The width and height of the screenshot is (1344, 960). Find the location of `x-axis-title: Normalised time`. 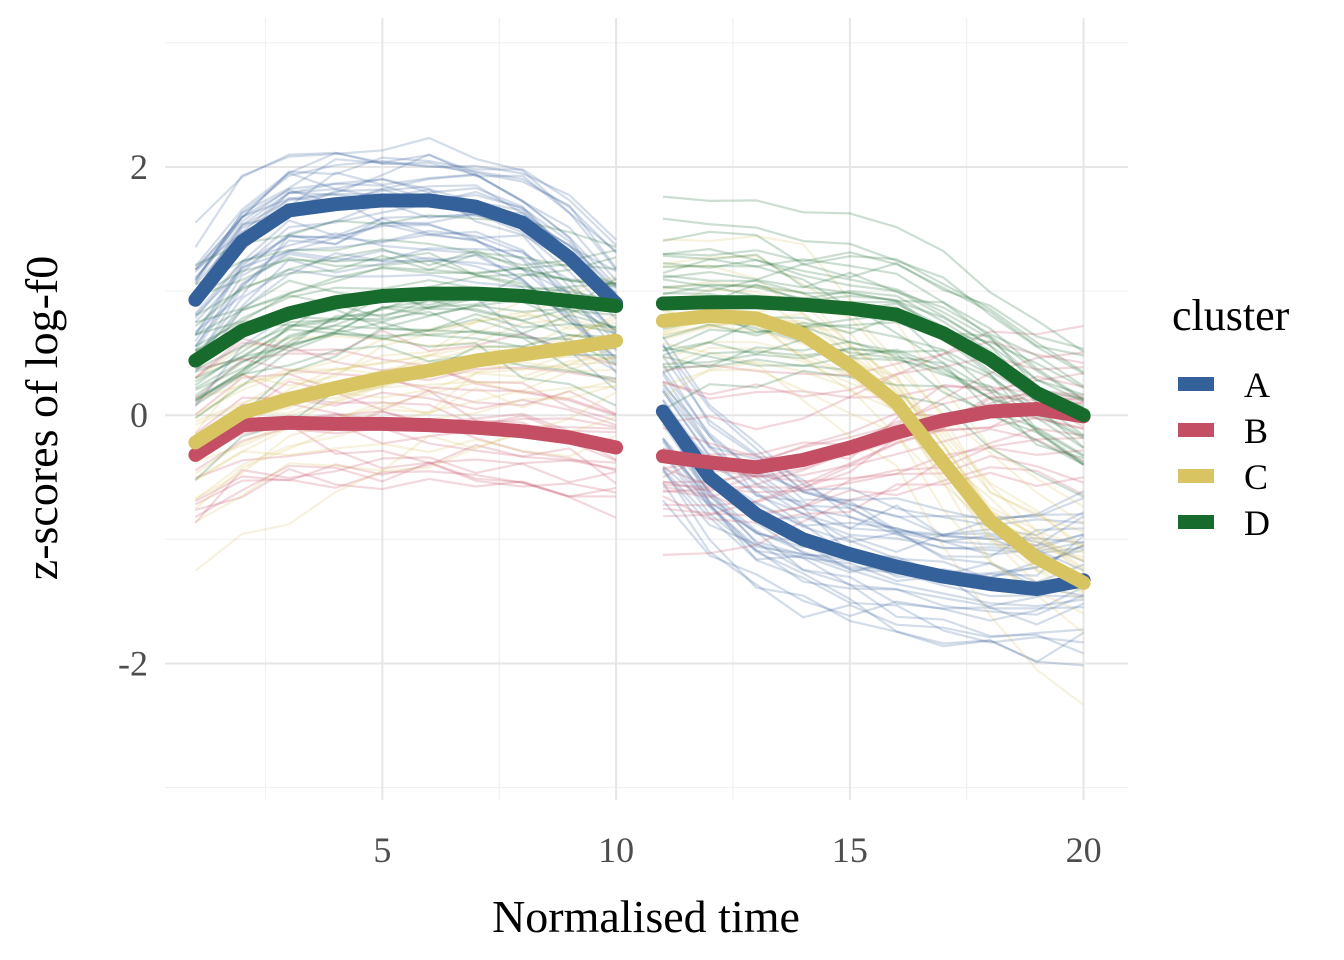

x-axis-title: Normalised time is located at coordinates (646, 916).